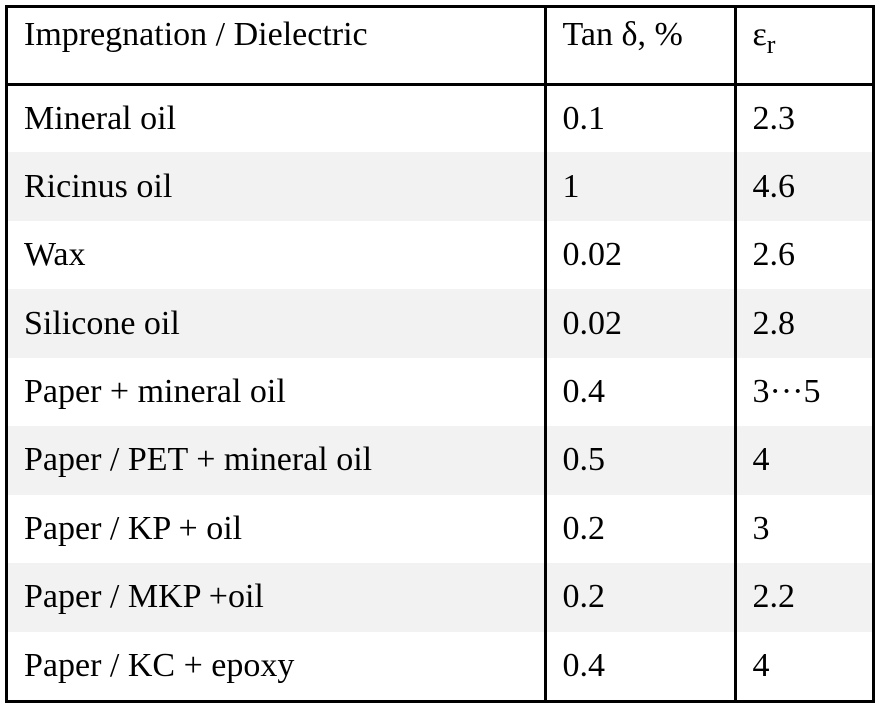 The image size is (880, 708). What do you see at coordinates (55, 255) in the screenshot?
I see `cell-dielectric: Wax` at bounding box center [55, 255].